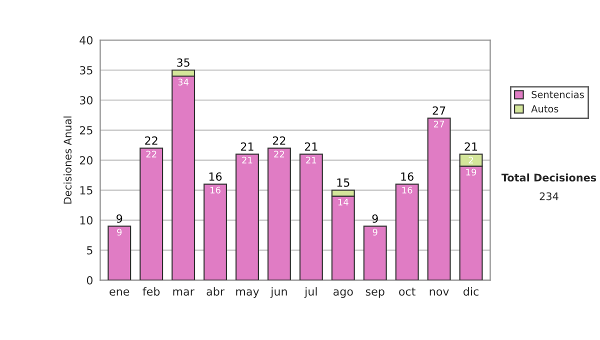  I want to click on data-label: 2, so click(470, 160).